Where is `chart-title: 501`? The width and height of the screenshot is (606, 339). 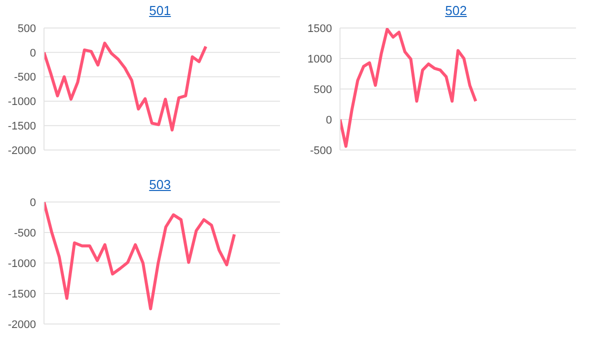 chart-title: 501 is located at coordinates (160, 11).